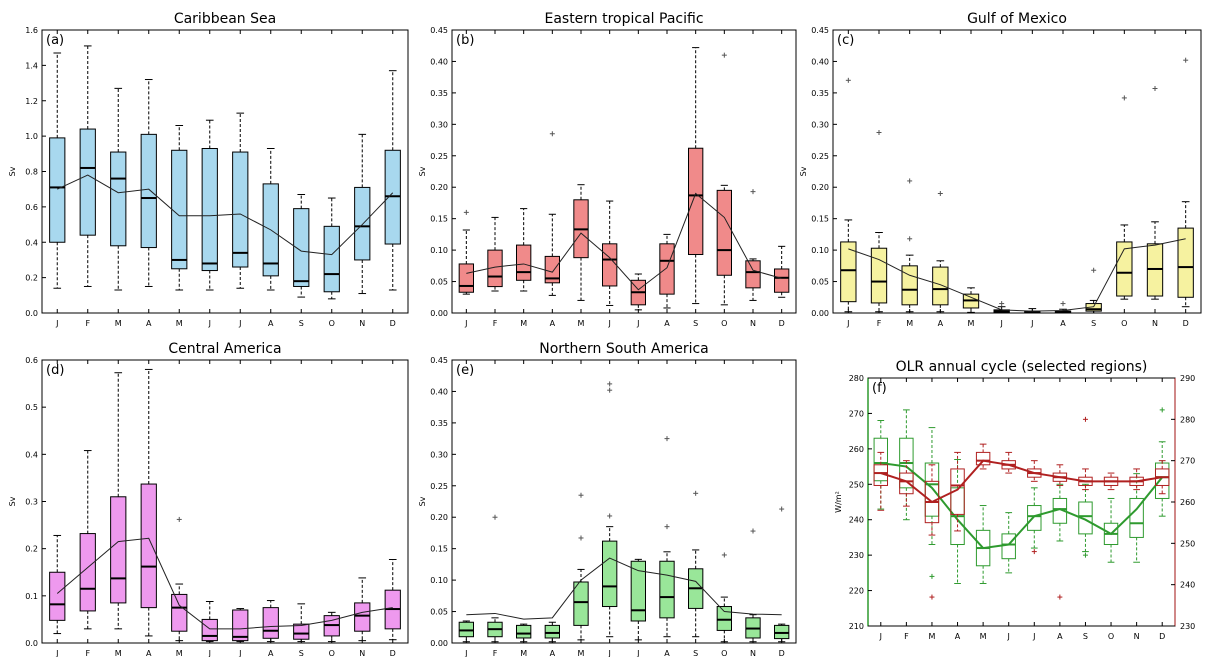  I want to click on y-tick-label: 0.00, so click(439, 643).